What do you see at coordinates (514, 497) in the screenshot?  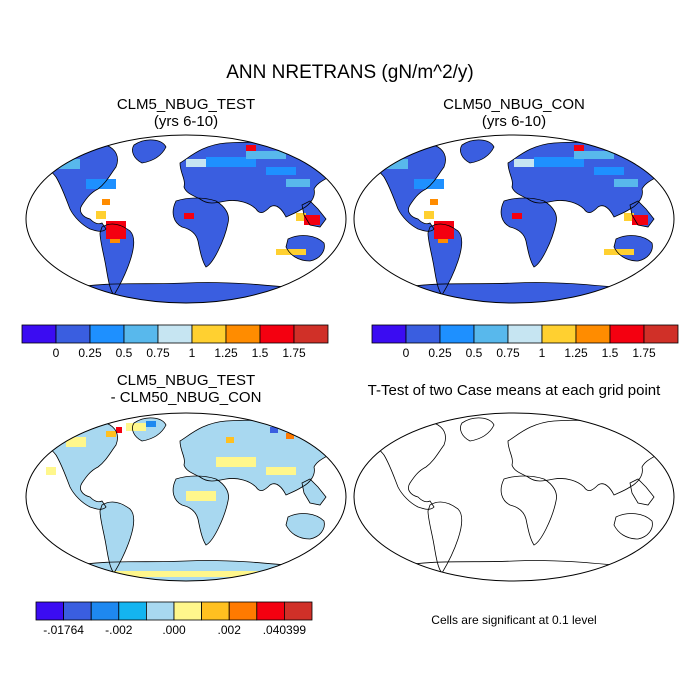 I see `map-panel-ttest` at bounding box center [514, 497].